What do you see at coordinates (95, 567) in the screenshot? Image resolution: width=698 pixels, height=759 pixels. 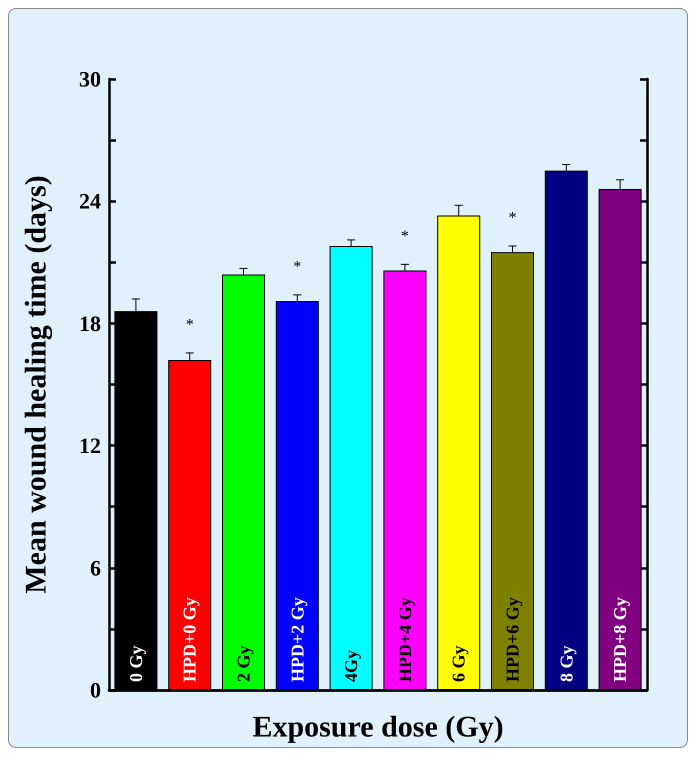 I see `y-tick-label: 6` at bounding box center [95, 567].